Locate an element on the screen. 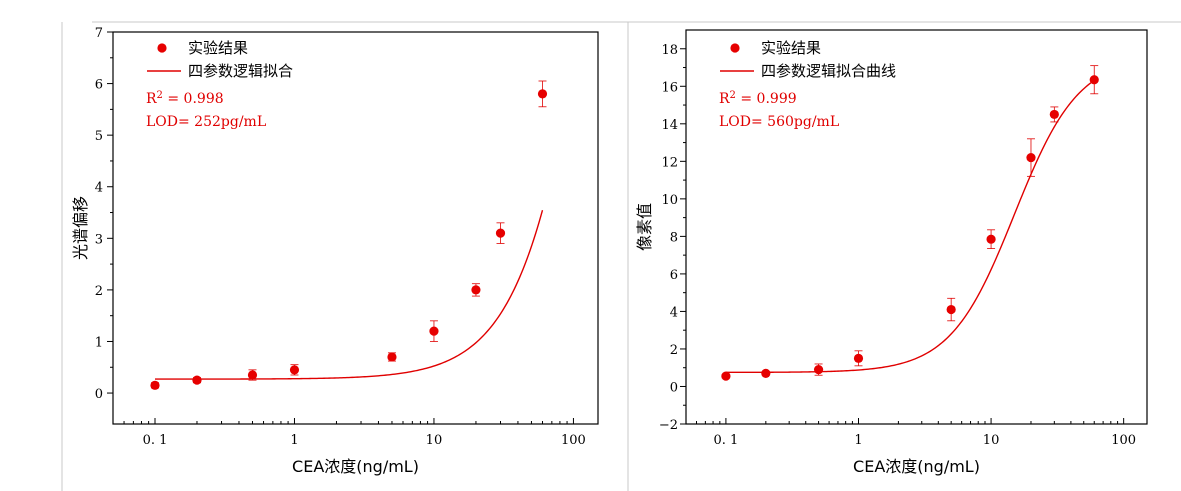  r-squared-text: R2 = 0.998 is located at coordinates (185, 99).